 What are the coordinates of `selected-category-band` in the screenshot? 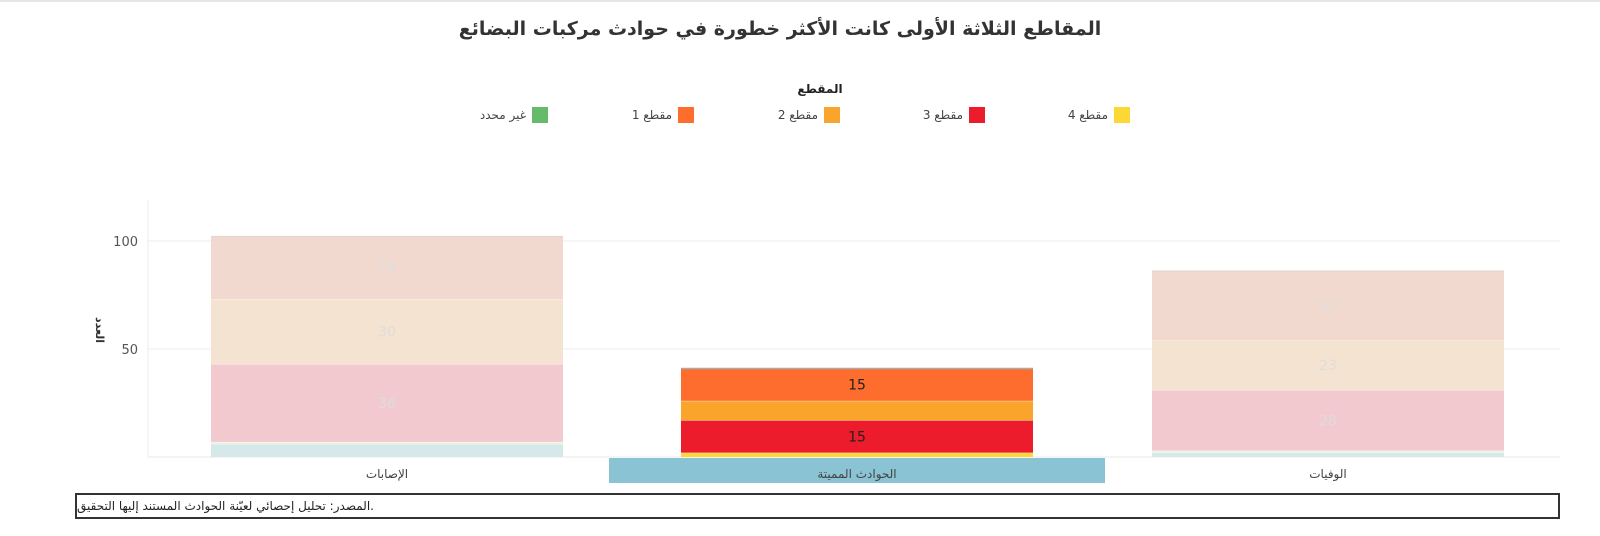 It's located at (857, 470).